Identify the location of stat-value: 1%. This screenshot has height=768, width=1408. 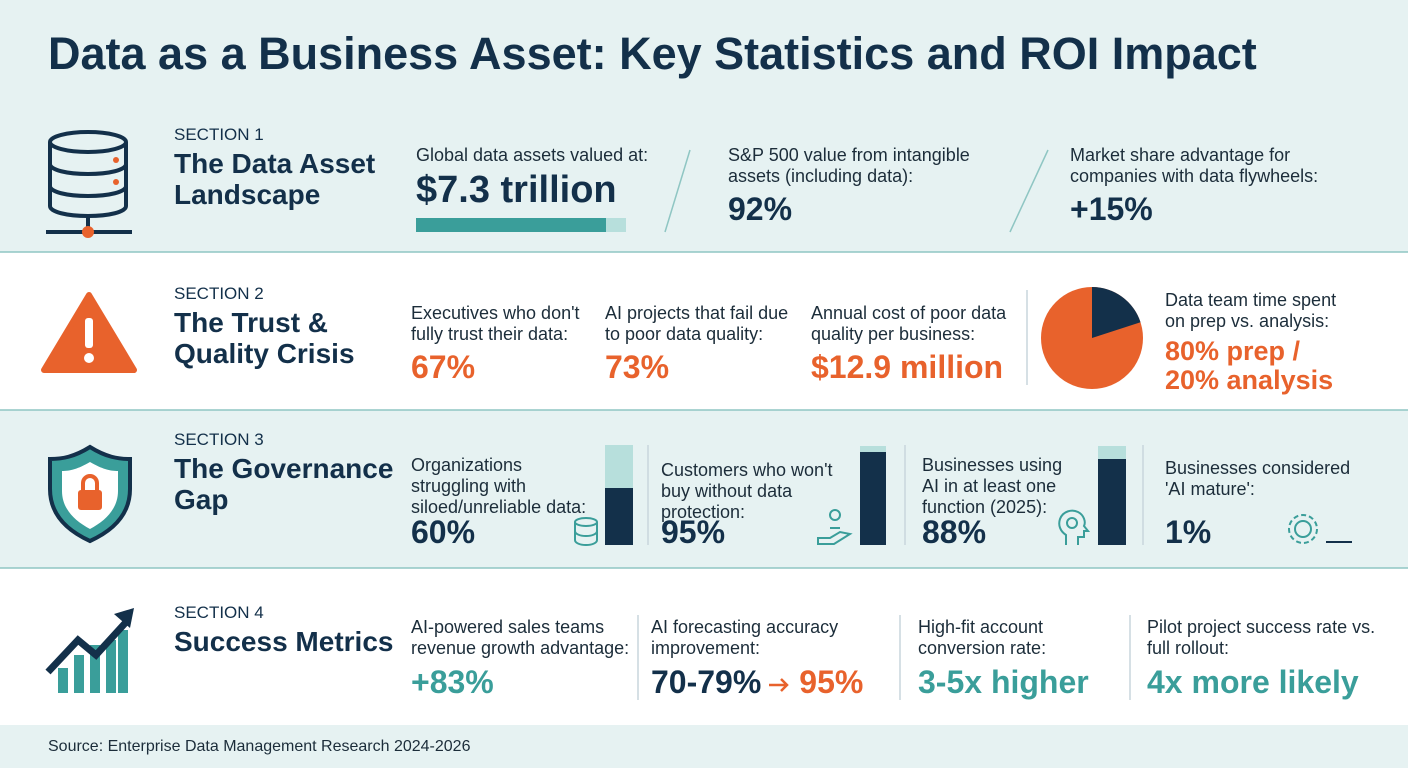
(1188, 532).